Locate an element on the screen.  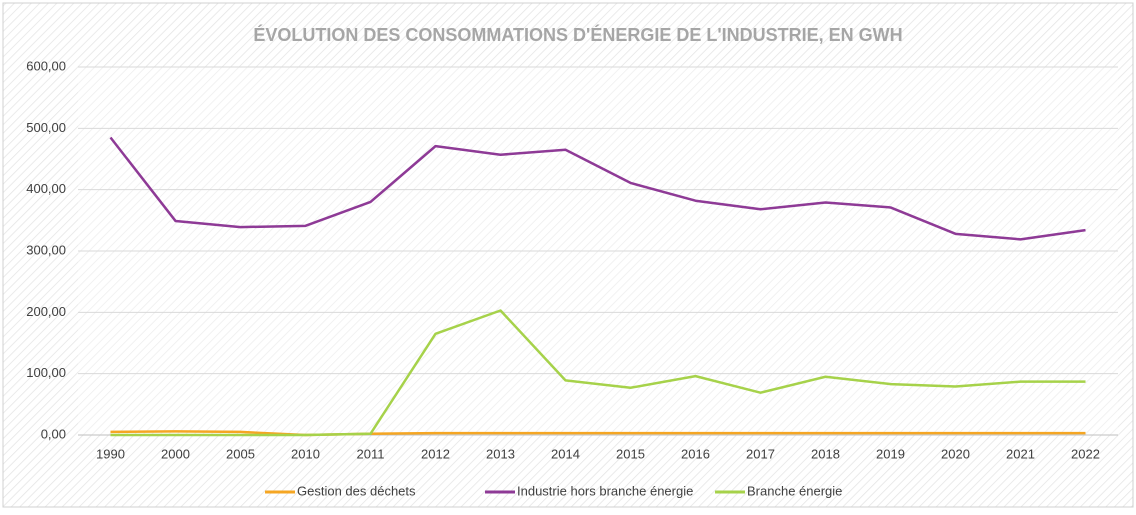
legend-label: Gestion des déchets is located at coordinates (356, 490).